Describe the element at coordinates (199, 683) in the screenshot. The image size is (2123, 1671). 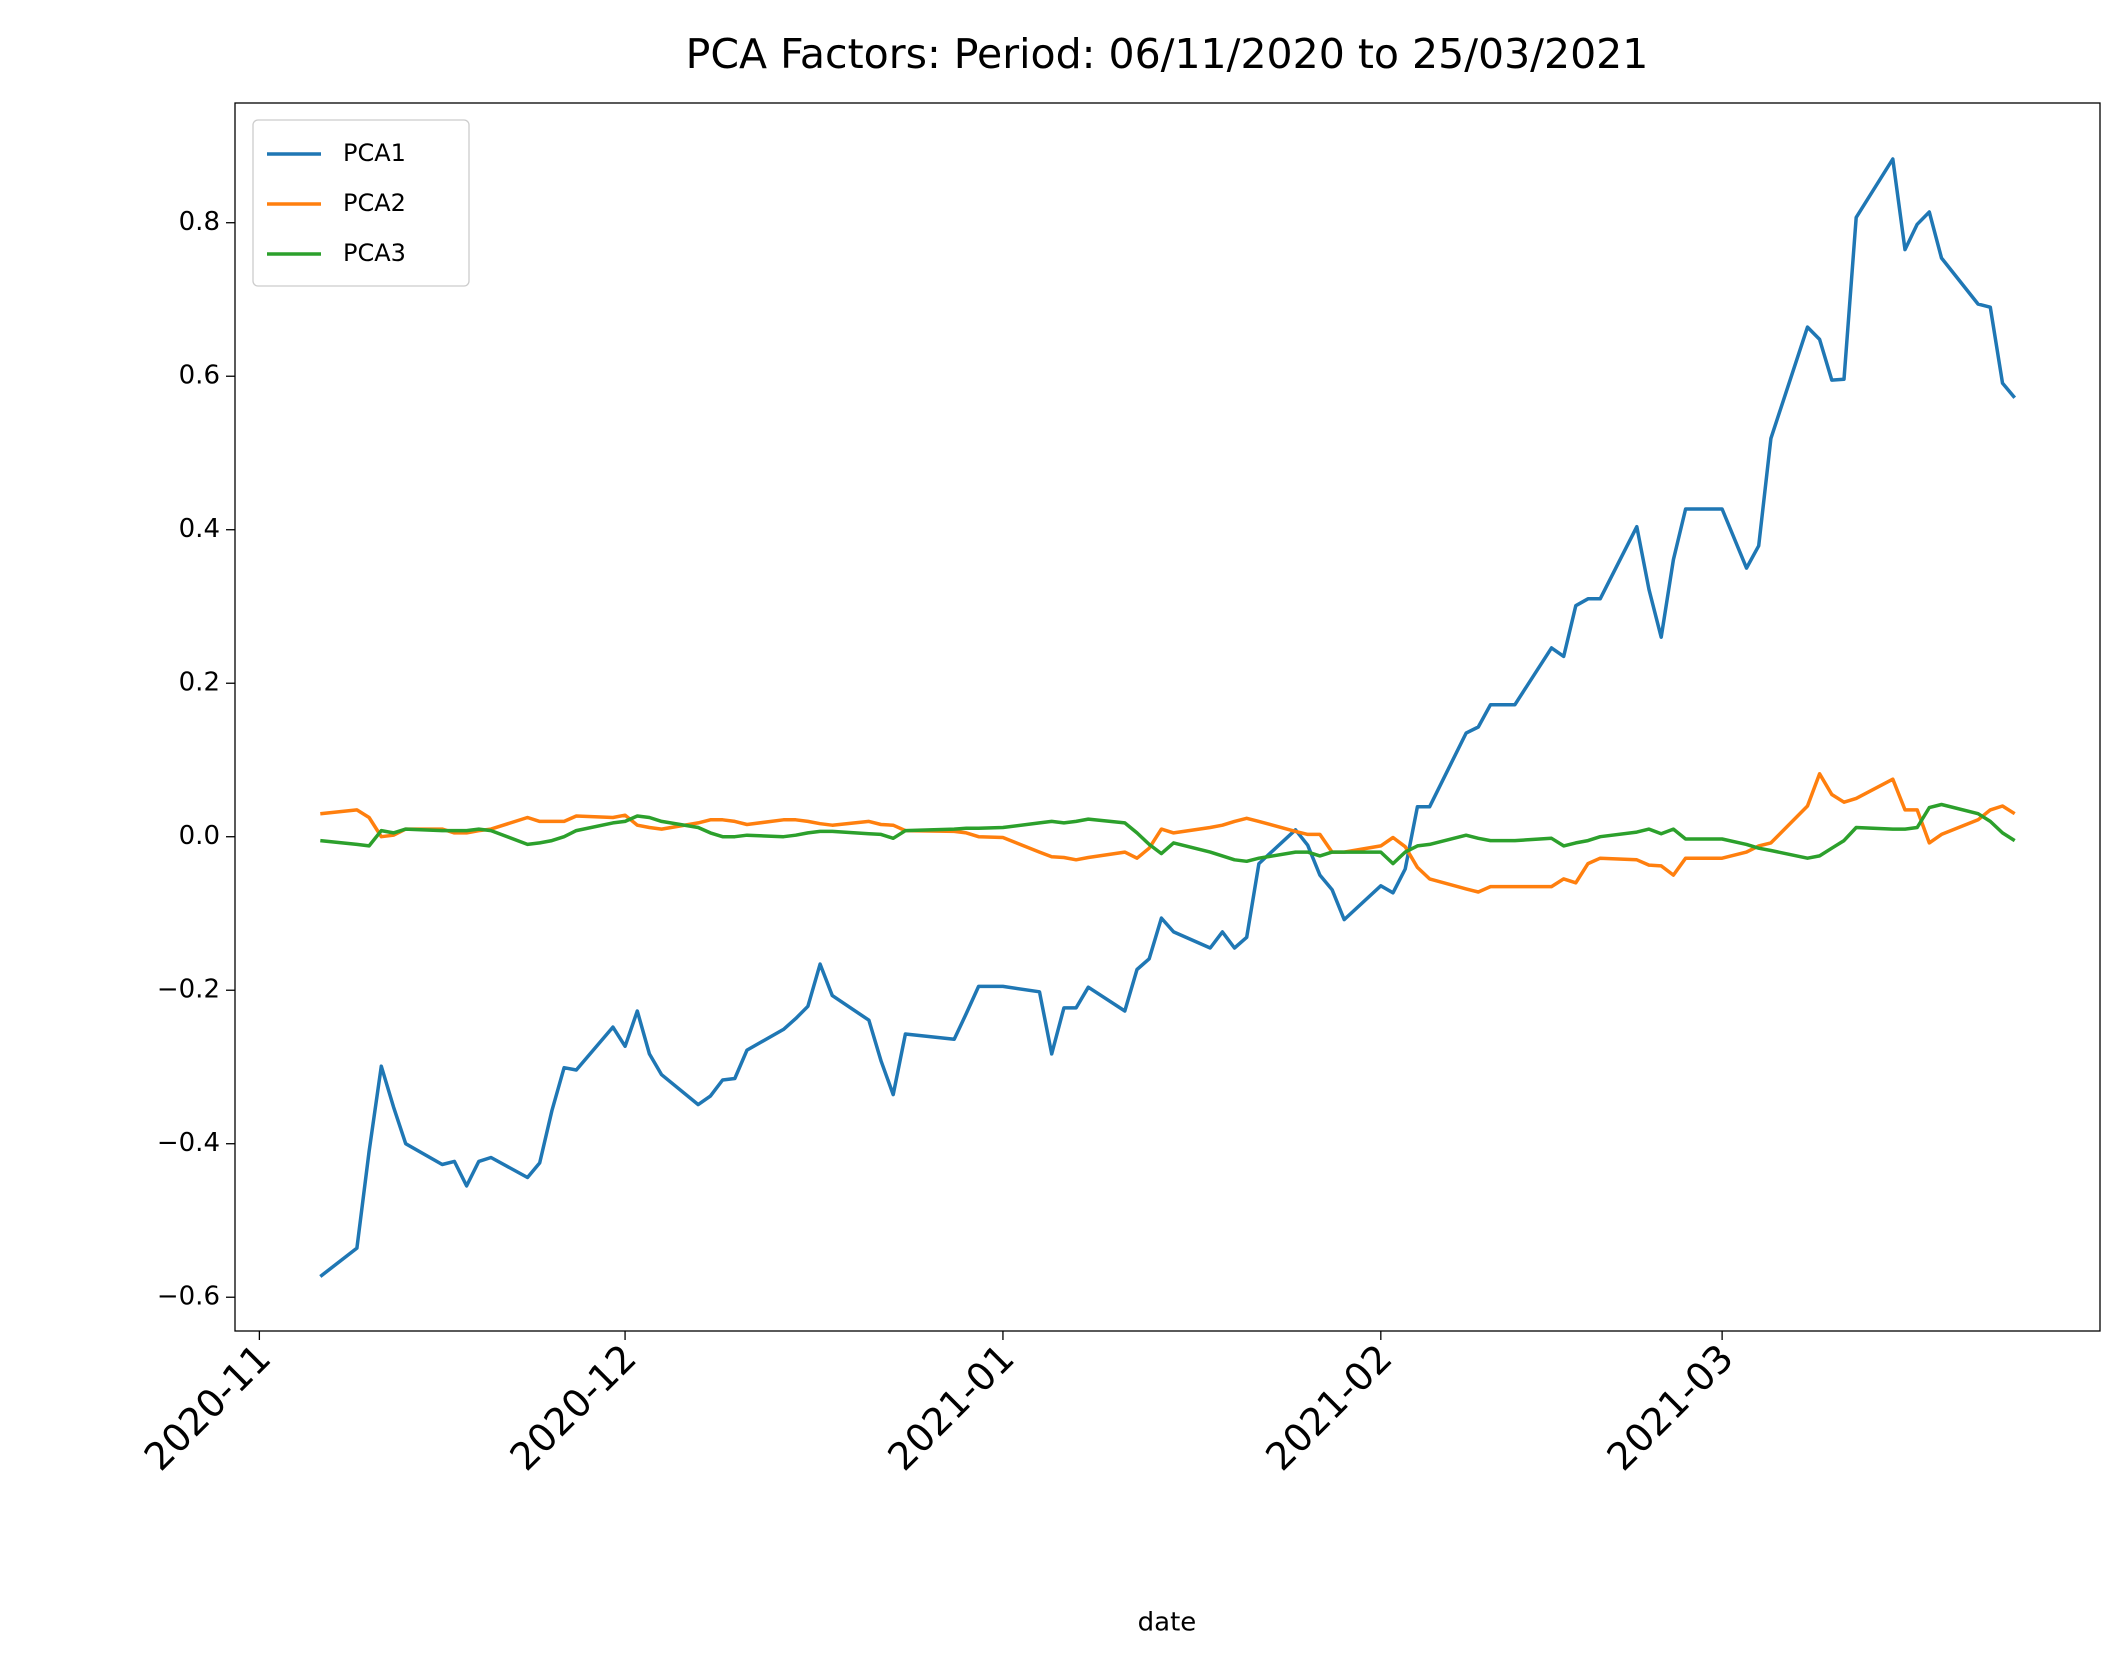
I see `y-tick-label: 0.2` at that location.